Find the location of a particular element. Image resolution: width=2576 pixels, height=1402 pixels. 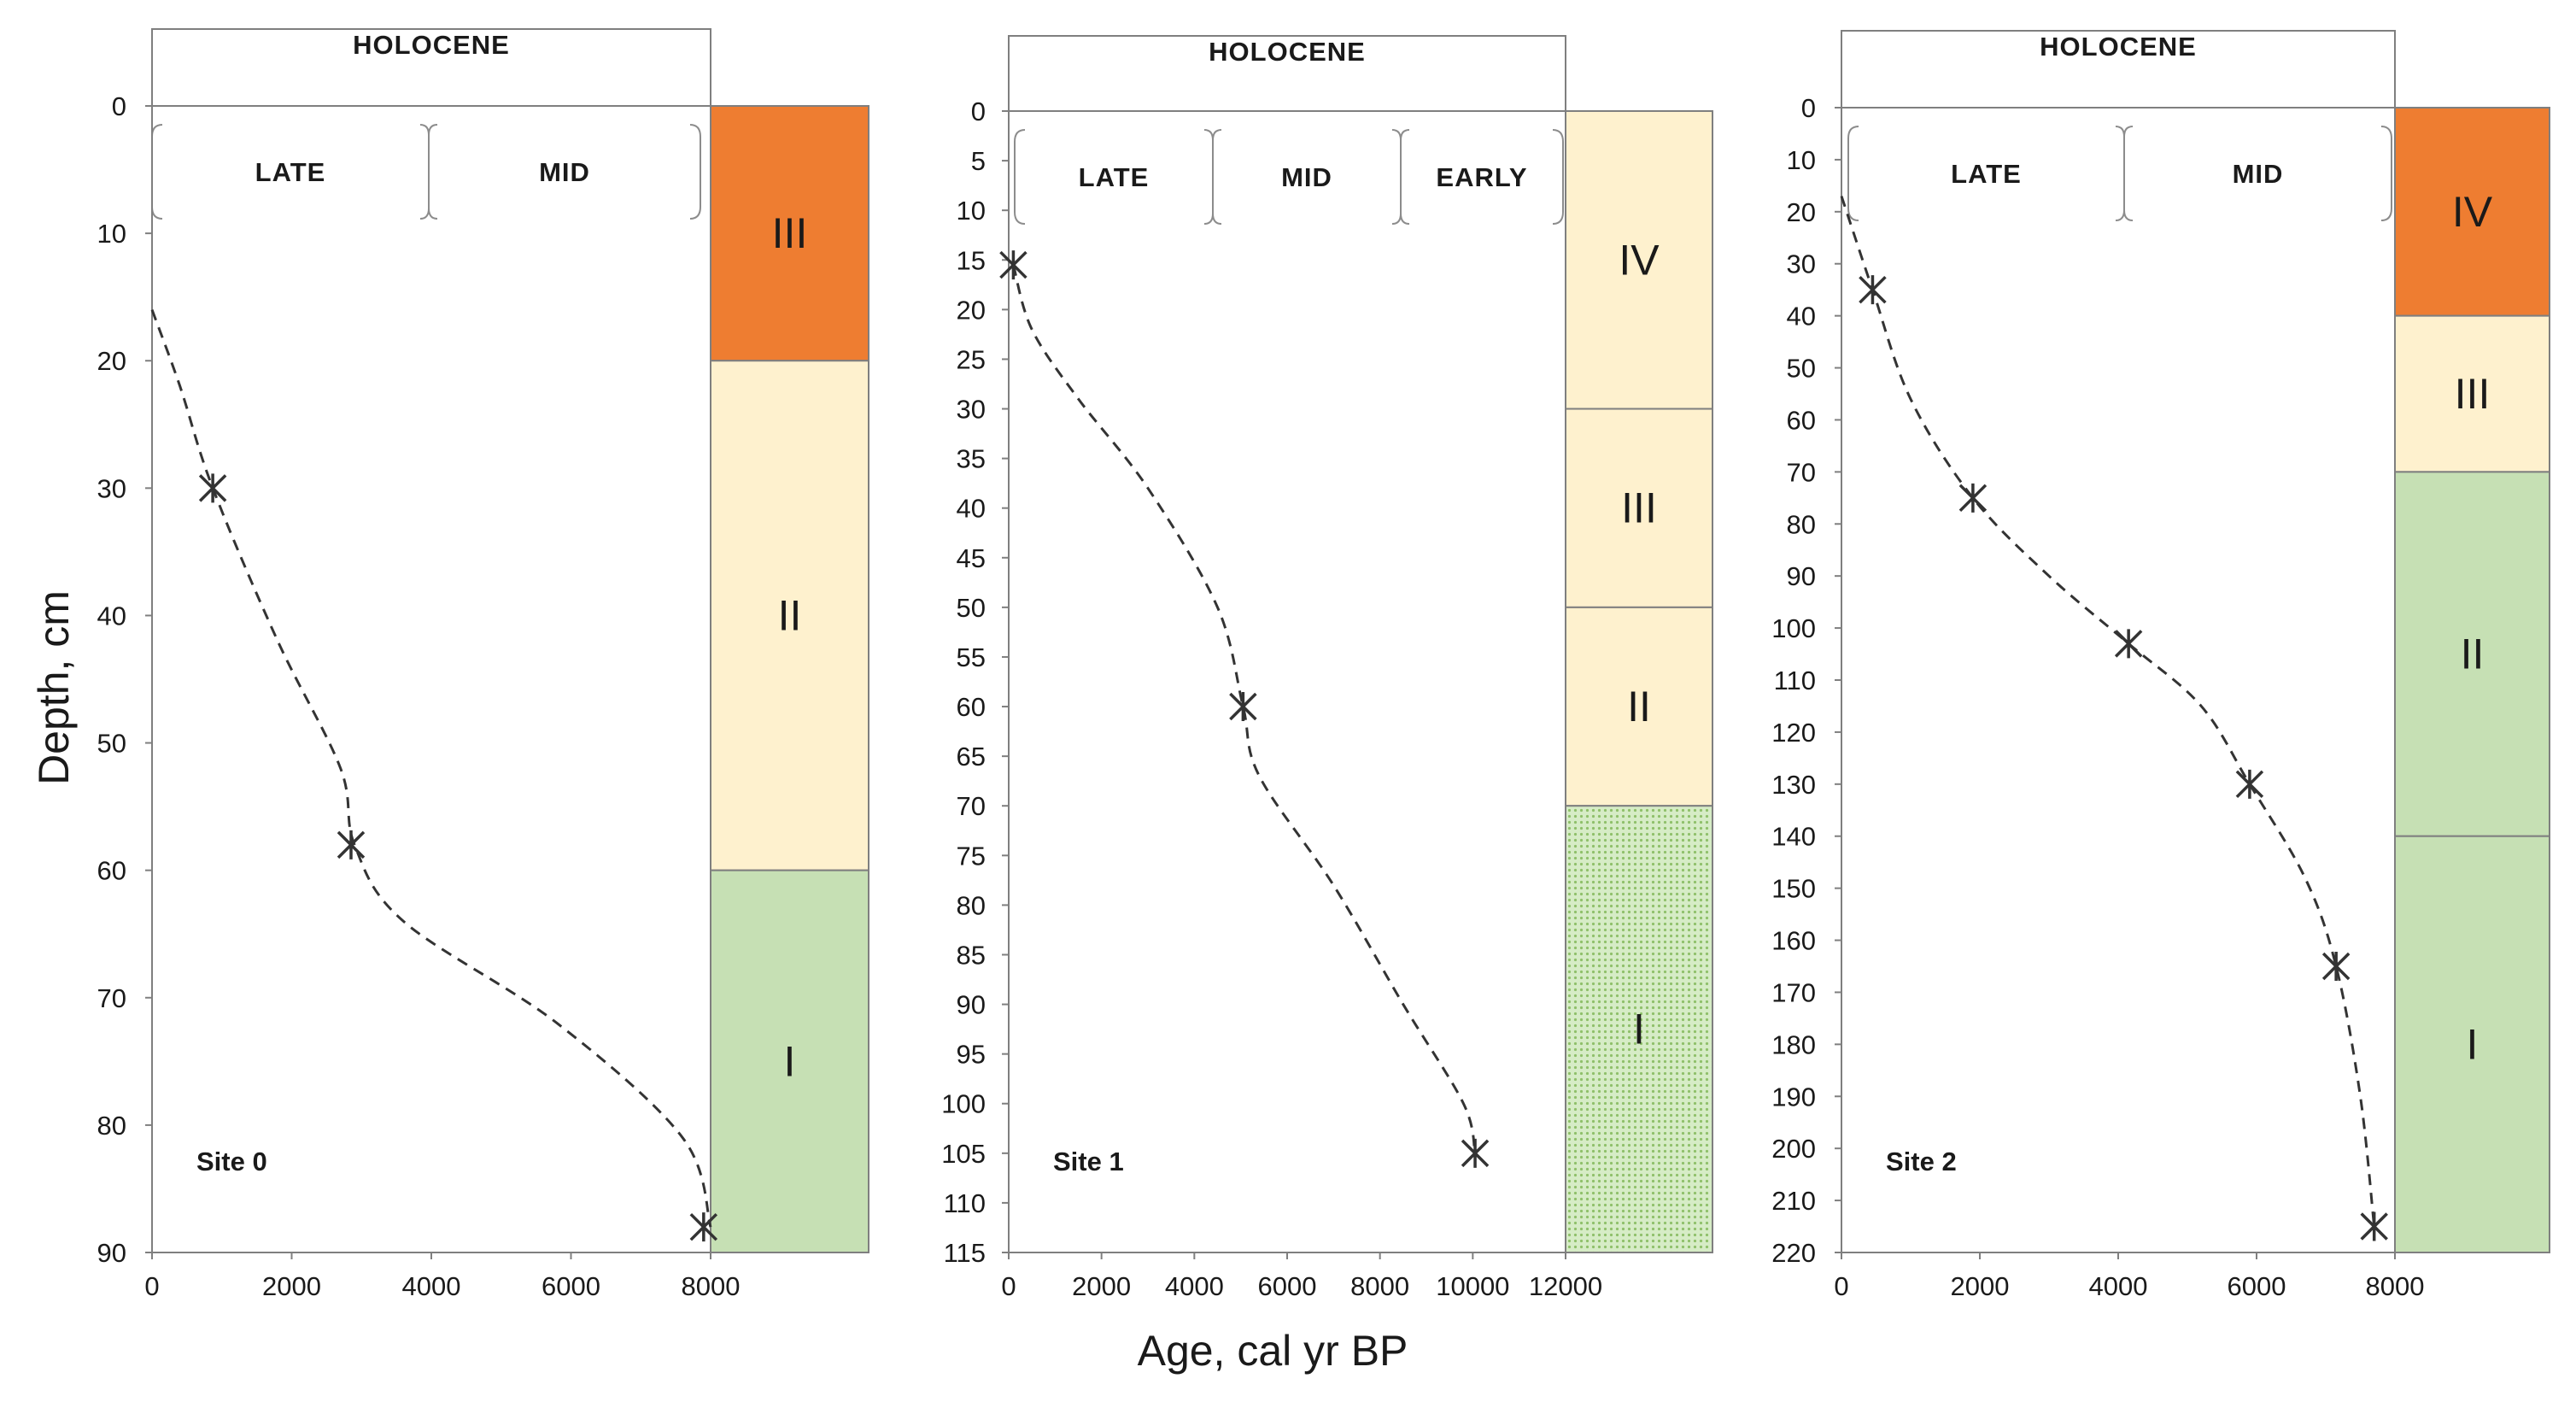

y-tick-label: 25 is located at coordinates (971, 359).